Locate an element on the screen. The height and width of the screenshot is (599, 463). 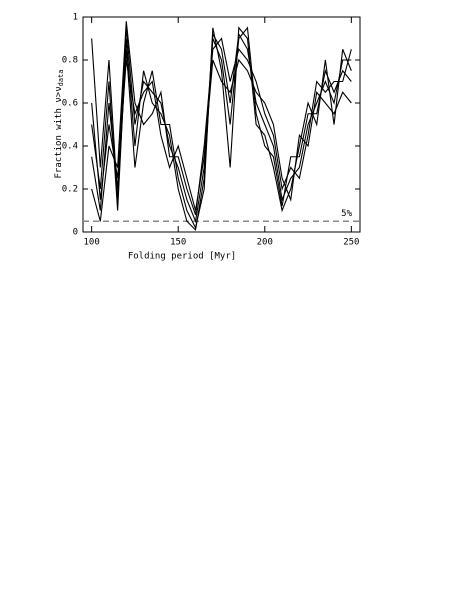
x-tick-label: 250 is located at coordinates (351, 243).